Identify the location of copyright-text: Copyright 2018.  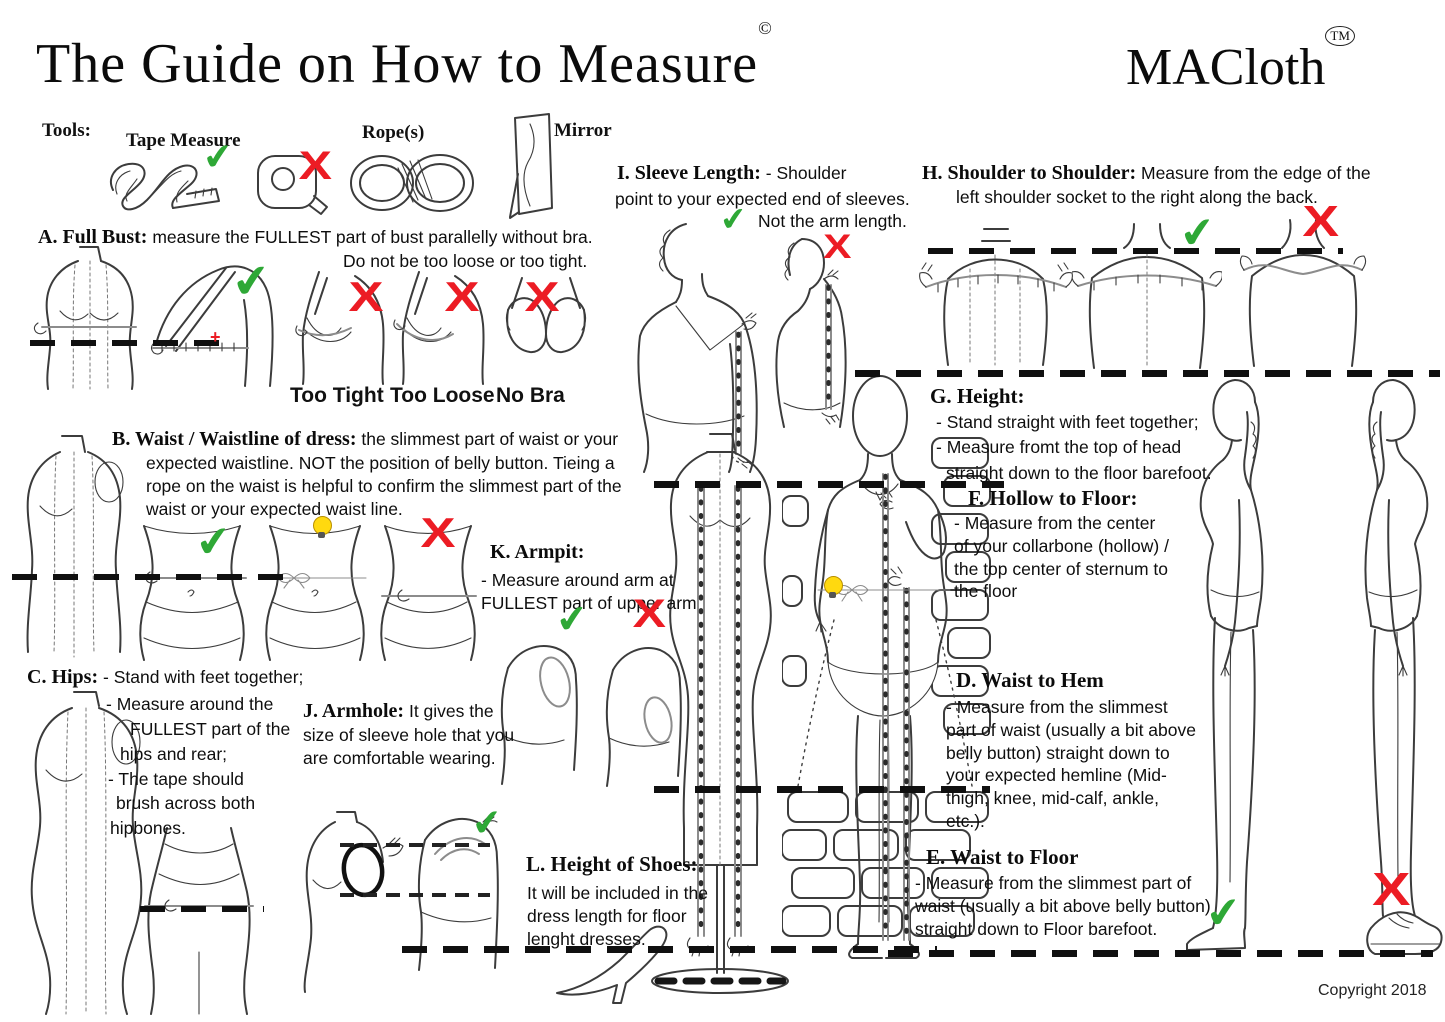
(1372, 990).